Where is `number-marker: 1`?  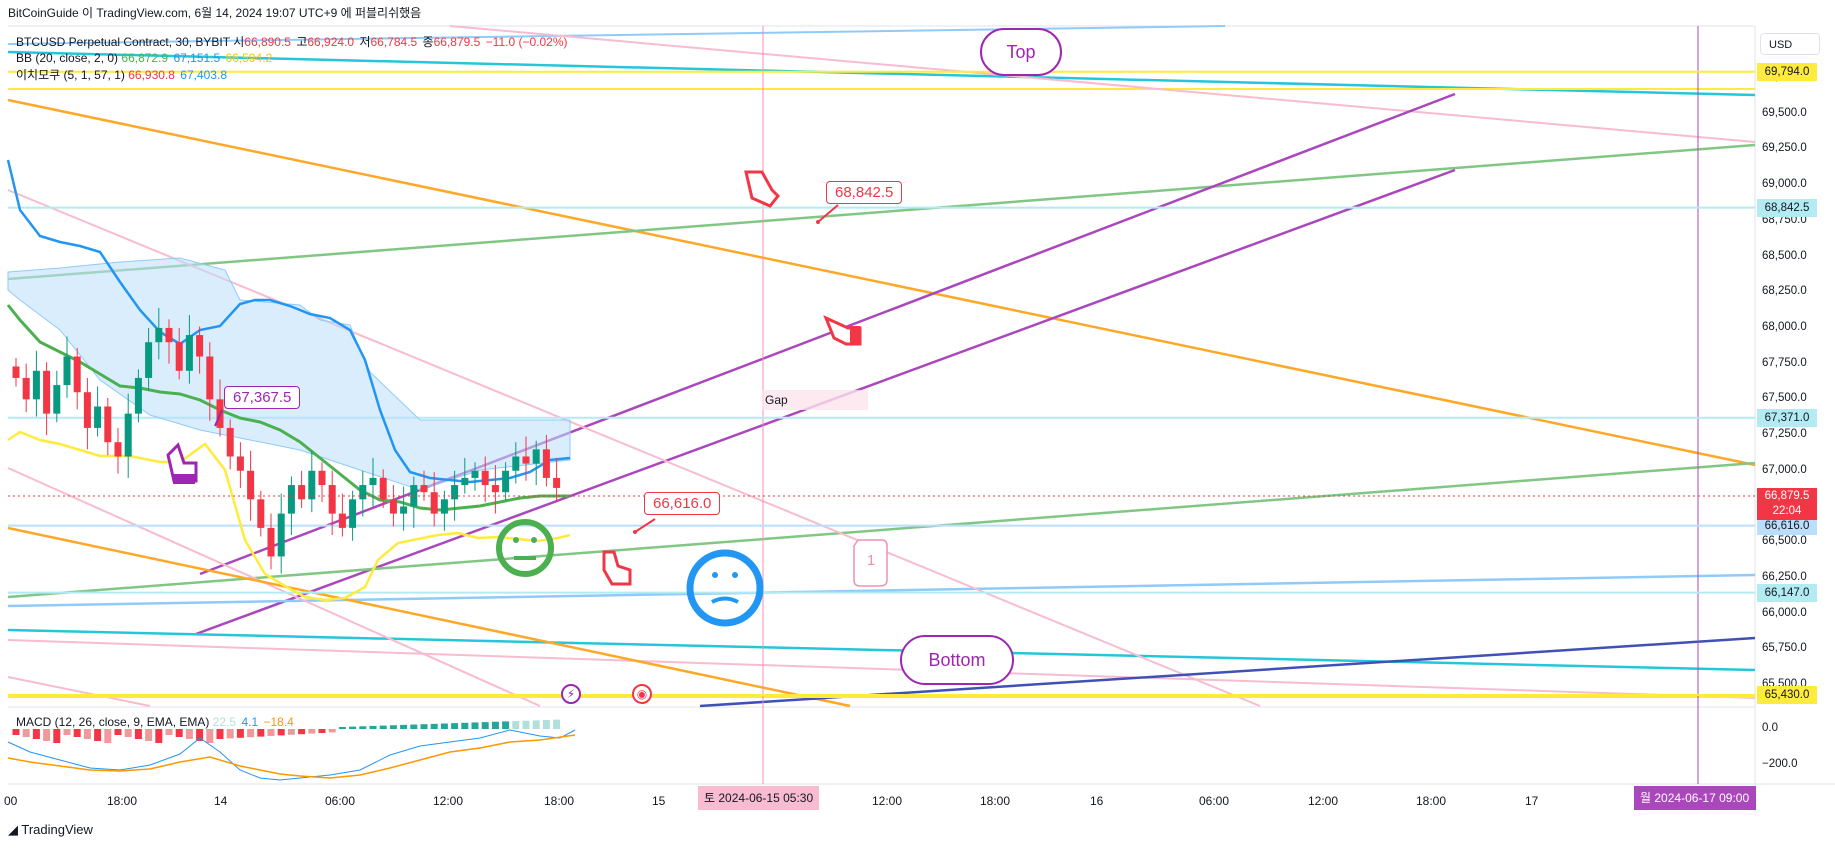
number-marker: 1 is located at coordinates (871, 560).